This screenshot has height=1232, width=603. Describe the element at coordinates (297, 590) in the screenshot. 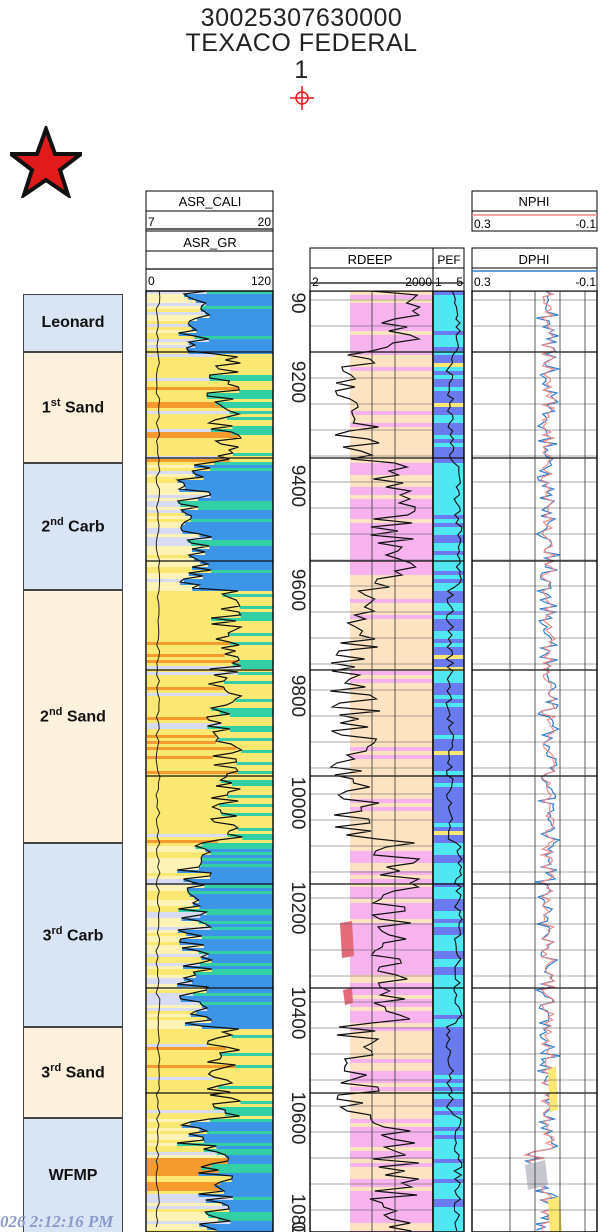

I see `depth-label: 9600` at that location.